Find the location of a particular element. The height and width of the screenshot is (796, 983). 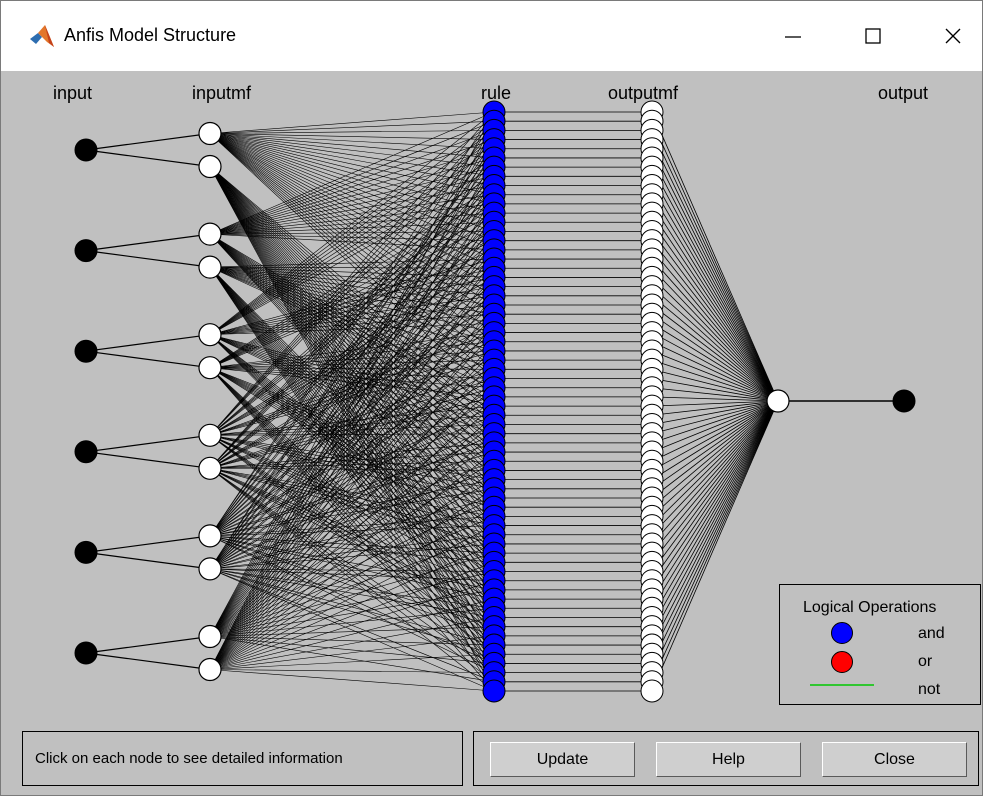

help-button: Help is located at coordinates (728, 759).